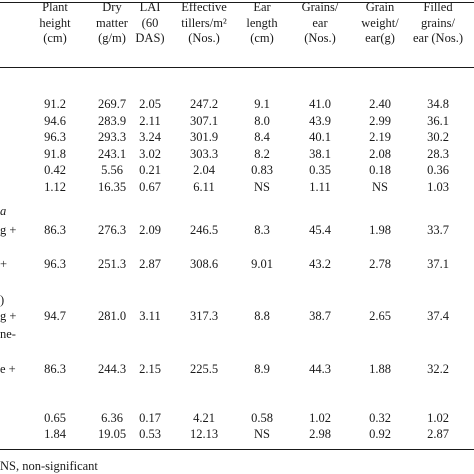 Image resolution: width=474 pixels, height=474 pixels. Describe the element at coordinates (438, 170) in the screenshot. I see `table-cell: 0.36` at that location.